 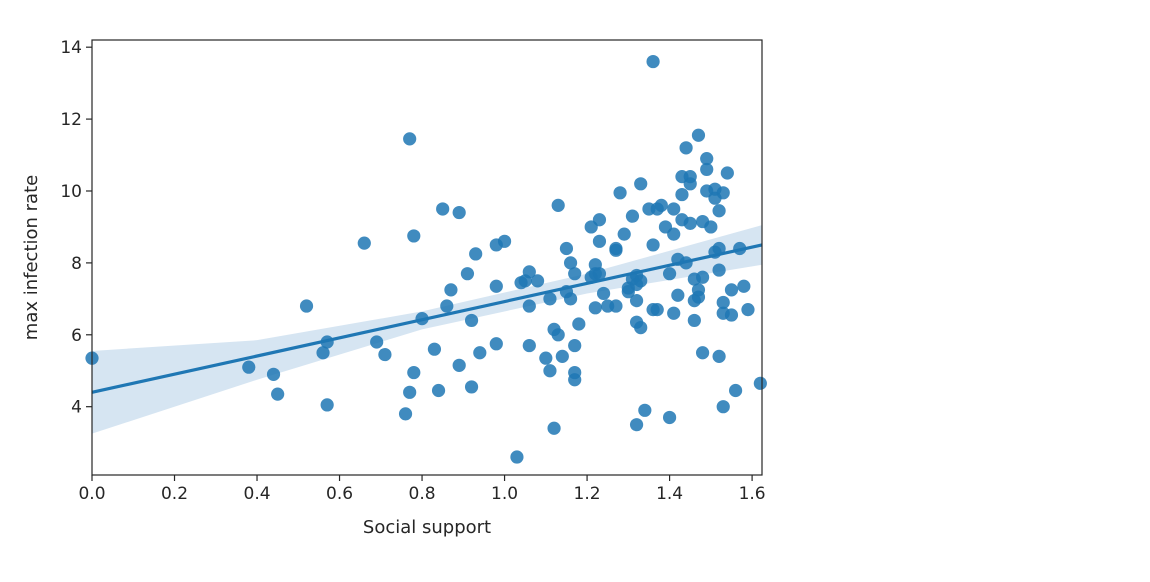 What do you see at coordinates (257, 494) in the screenshot?
I see `x-tick-label: 0.4` at bounding box center [257, 494].